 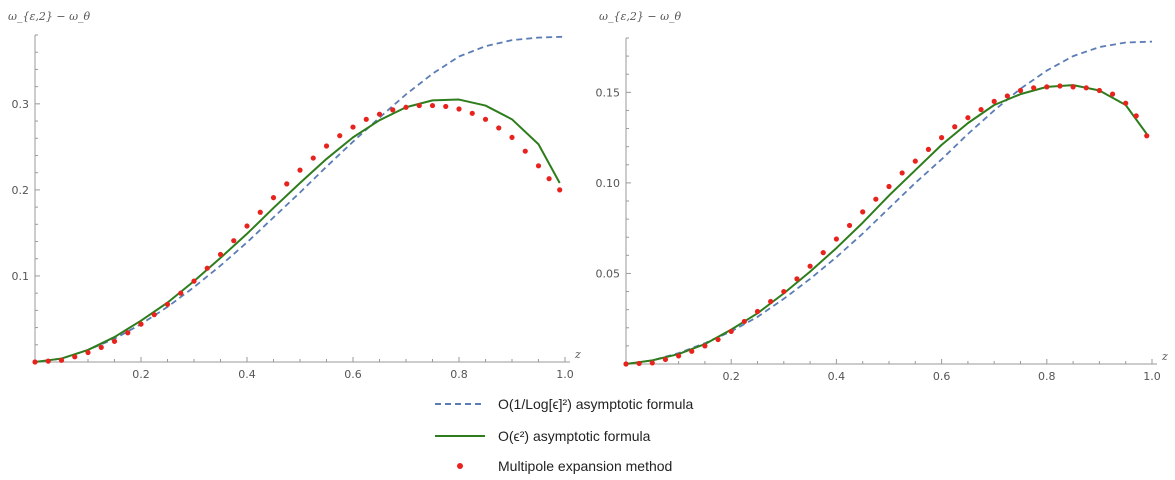 What do you see at coordinates (21, 190) in the screenshot?
I see `y-tick-label: 0.2` at bounding box center [21, 190].